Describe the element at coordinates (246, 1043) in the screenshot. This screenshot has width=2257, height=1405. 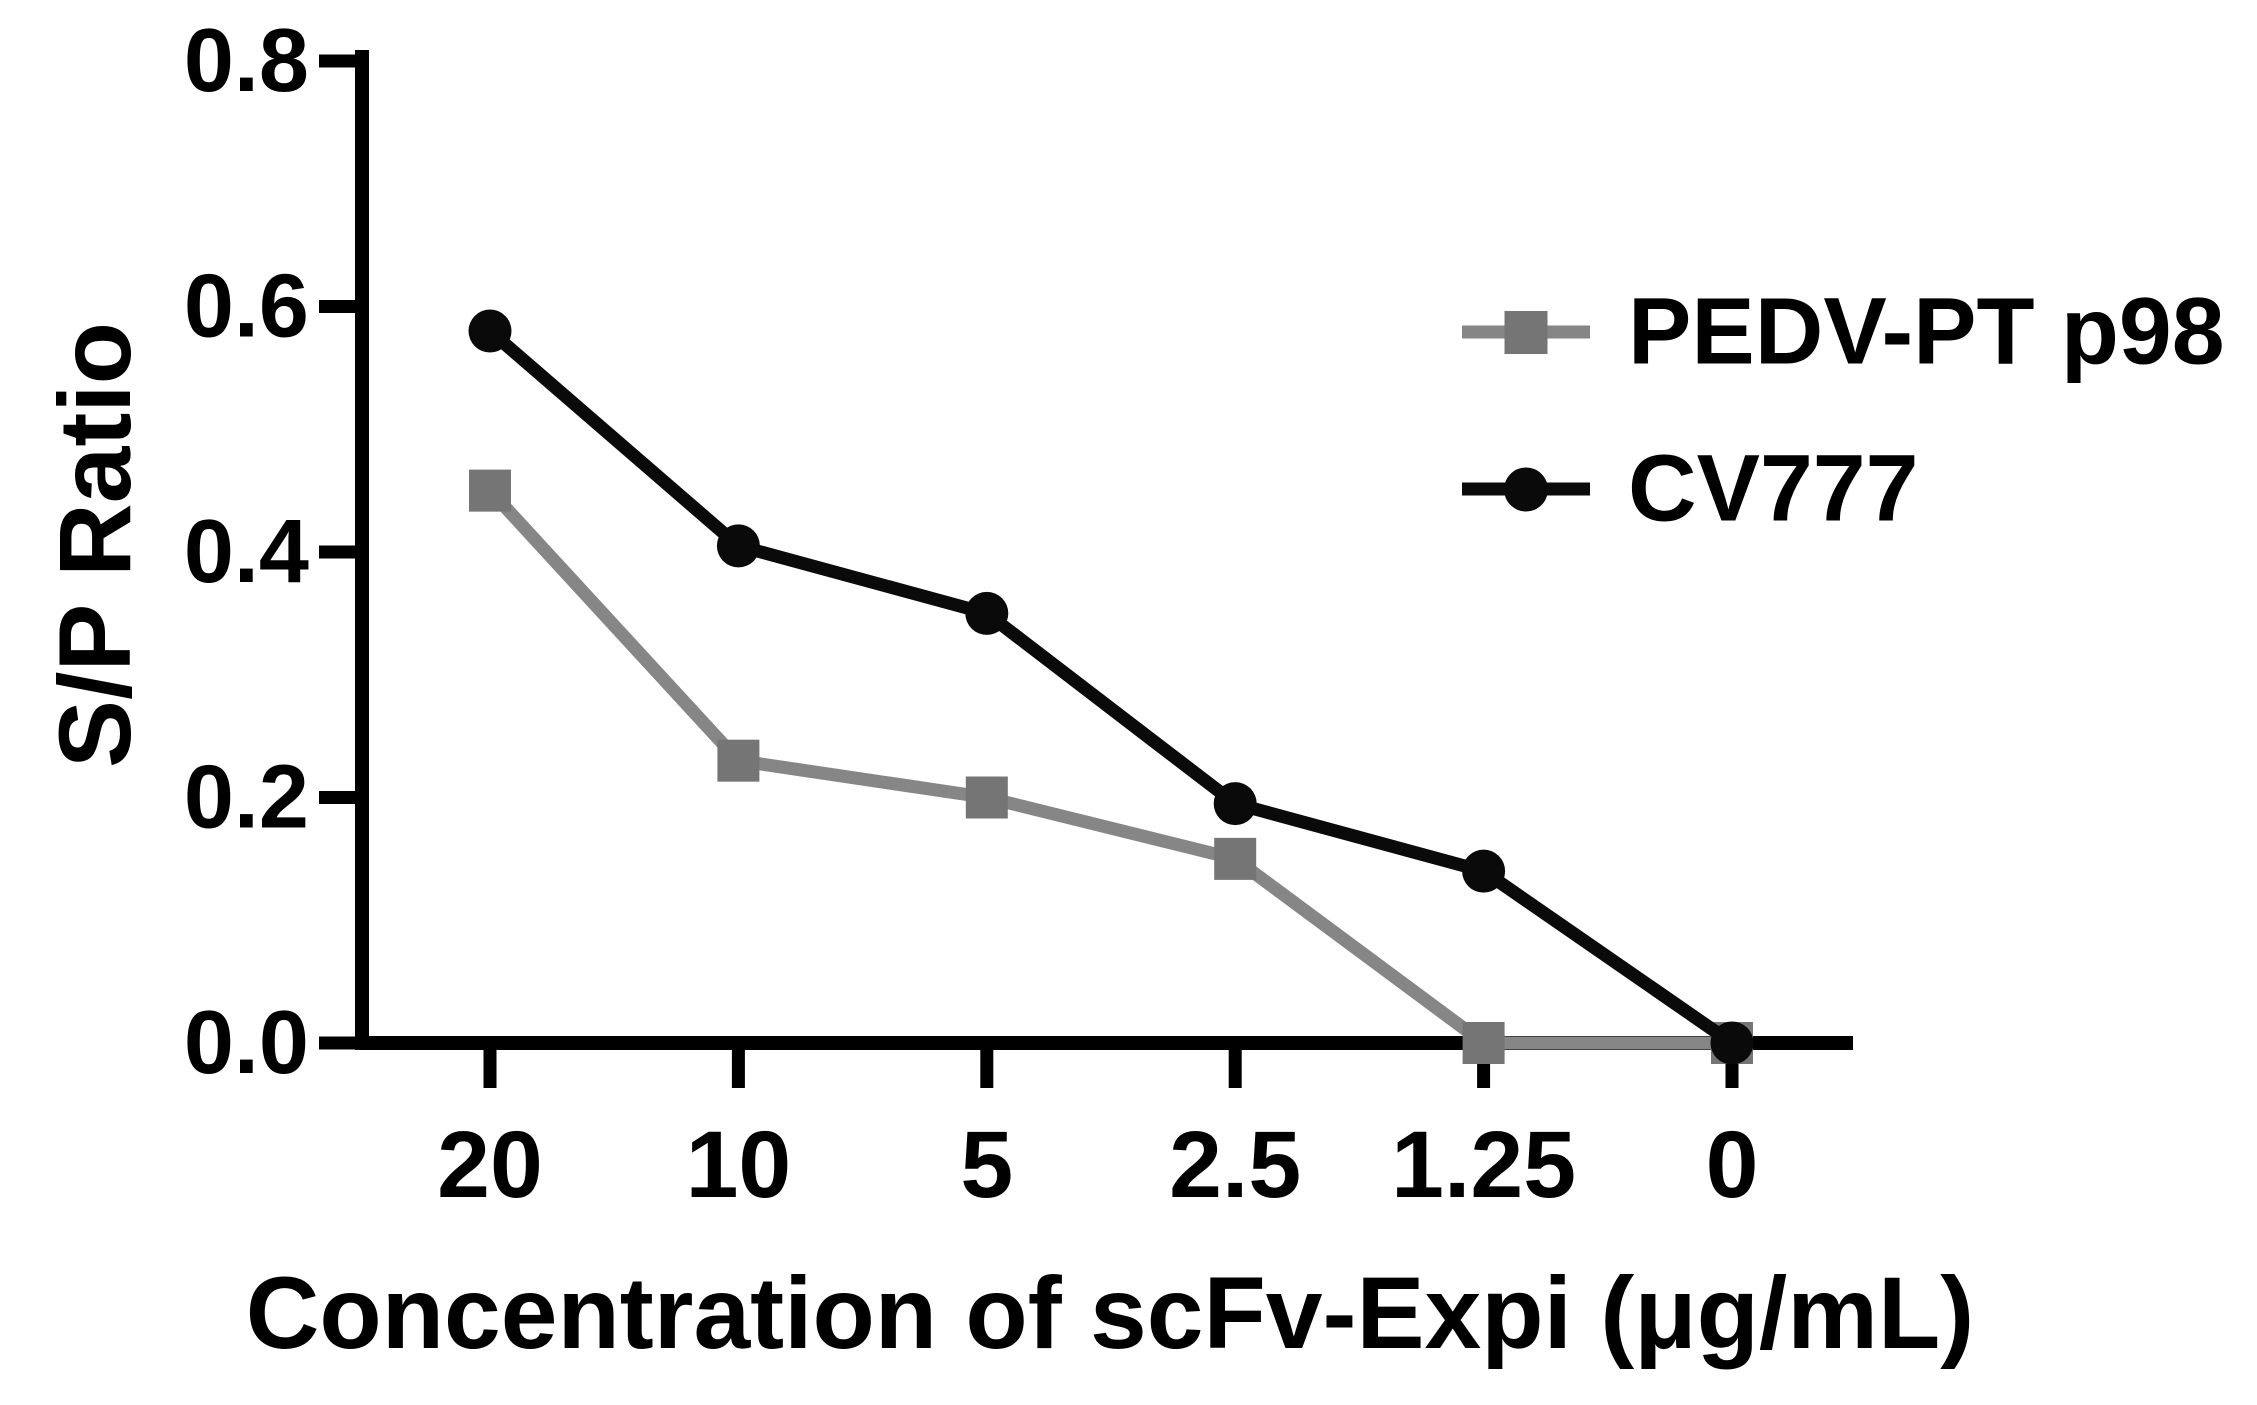
I see `y-tick-label: 0.0` at that location.